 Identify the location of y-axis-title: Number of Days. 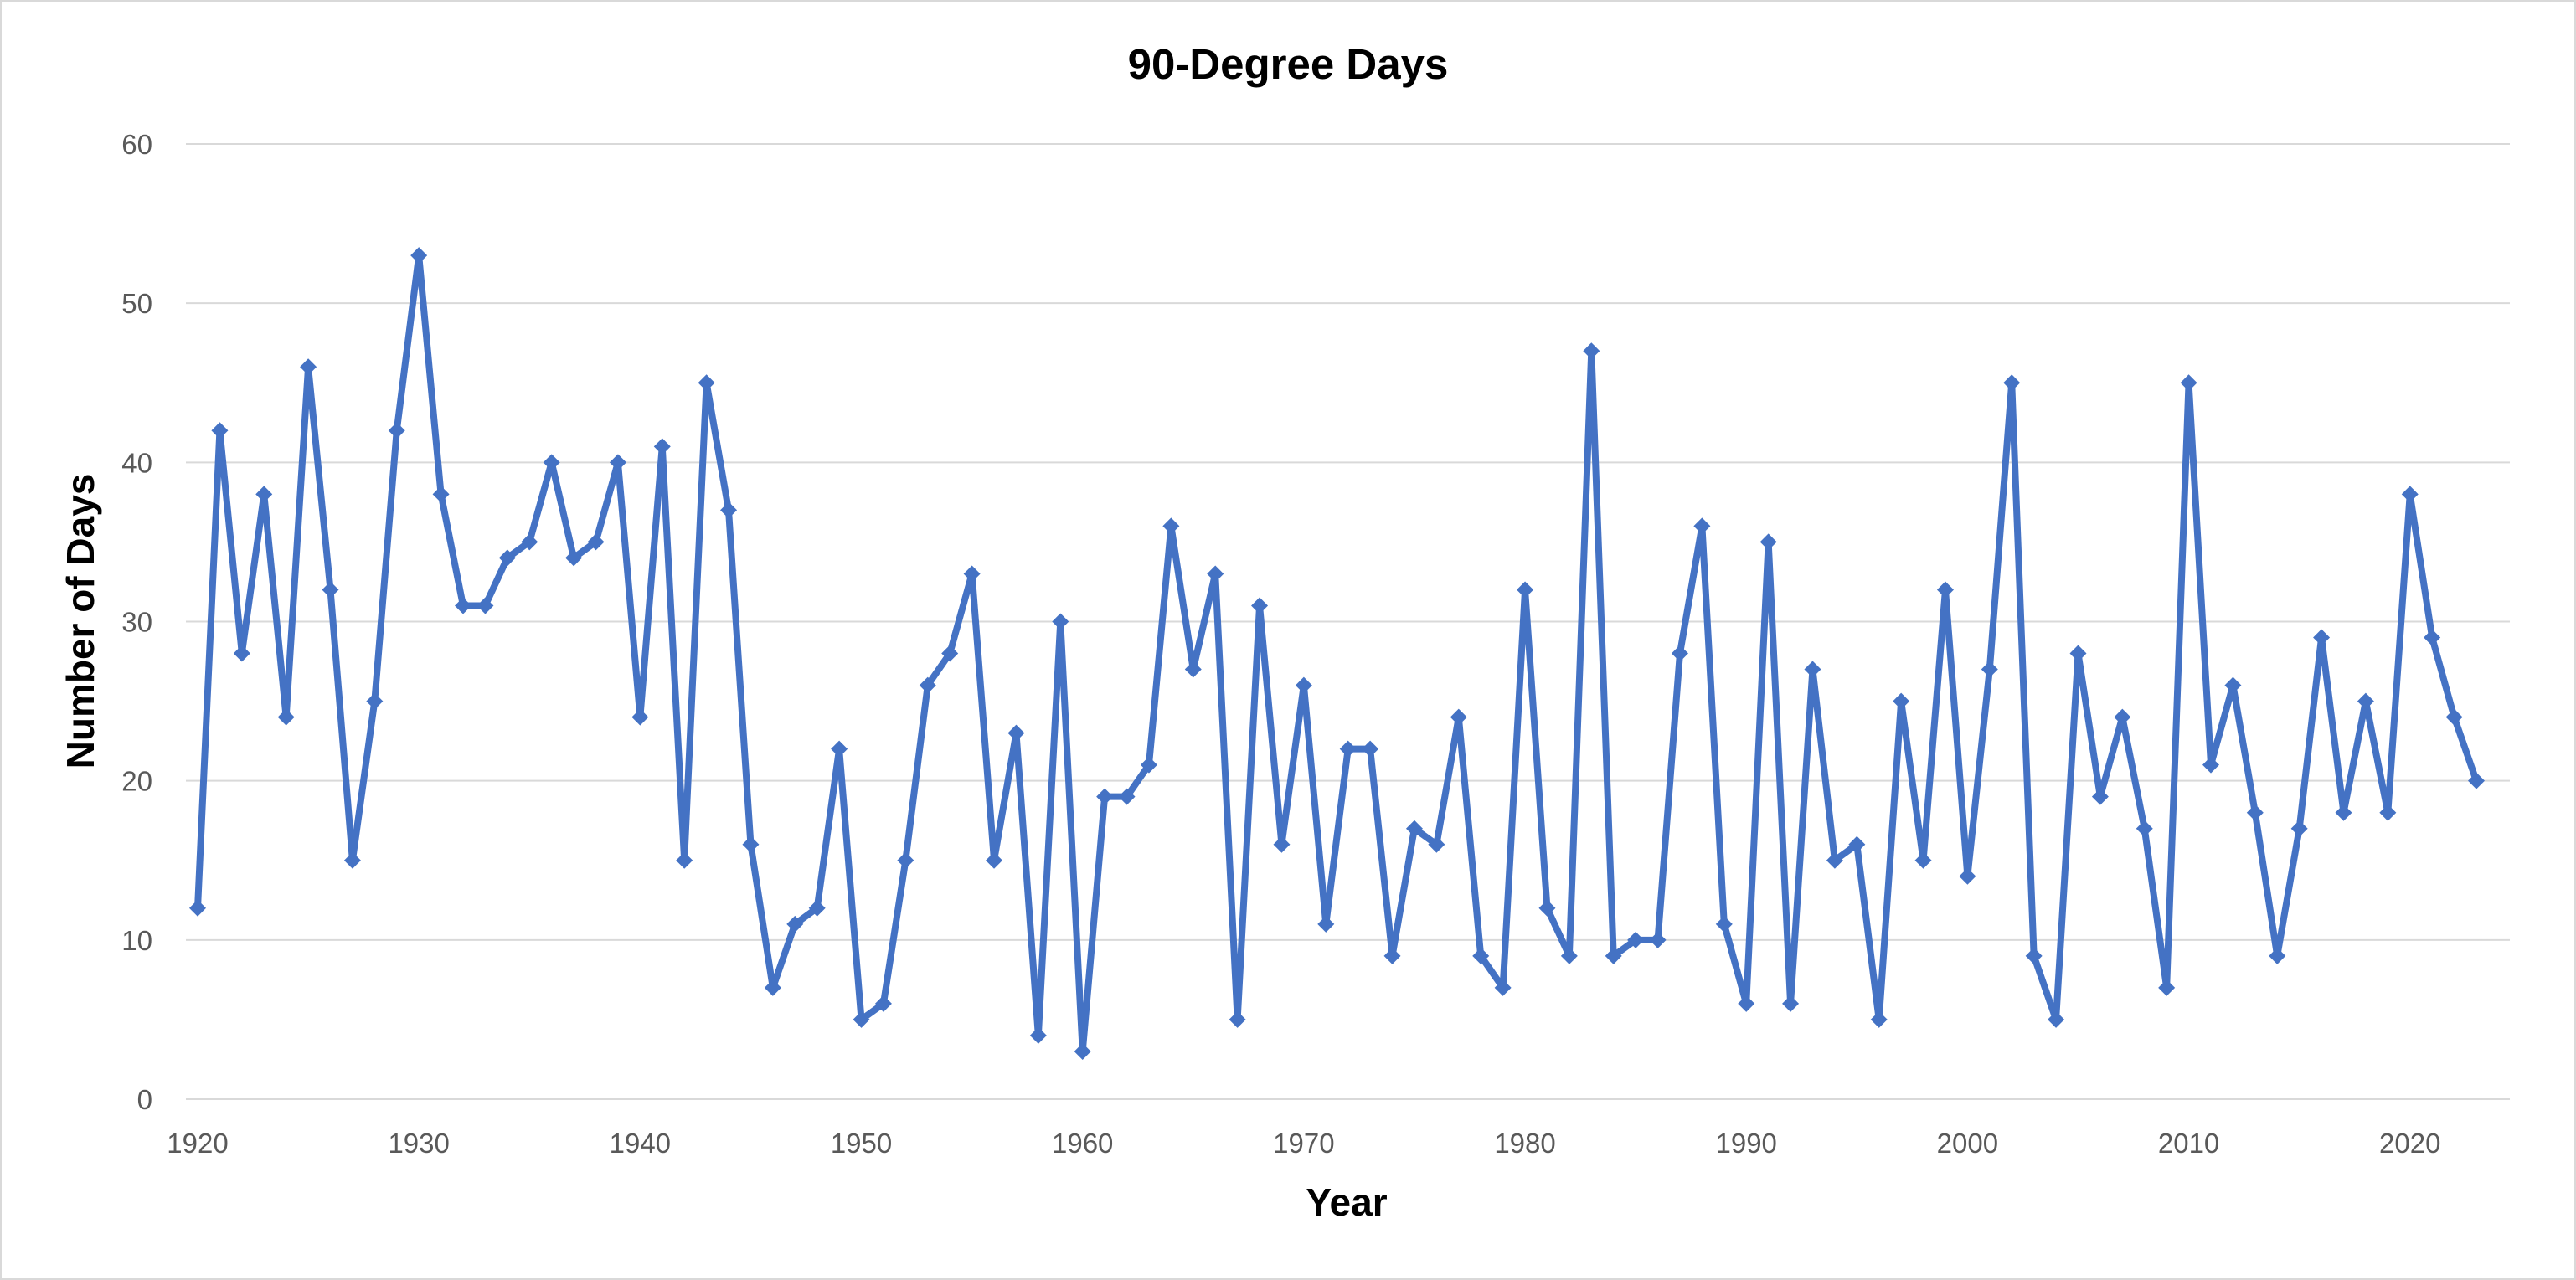
(80, 621).